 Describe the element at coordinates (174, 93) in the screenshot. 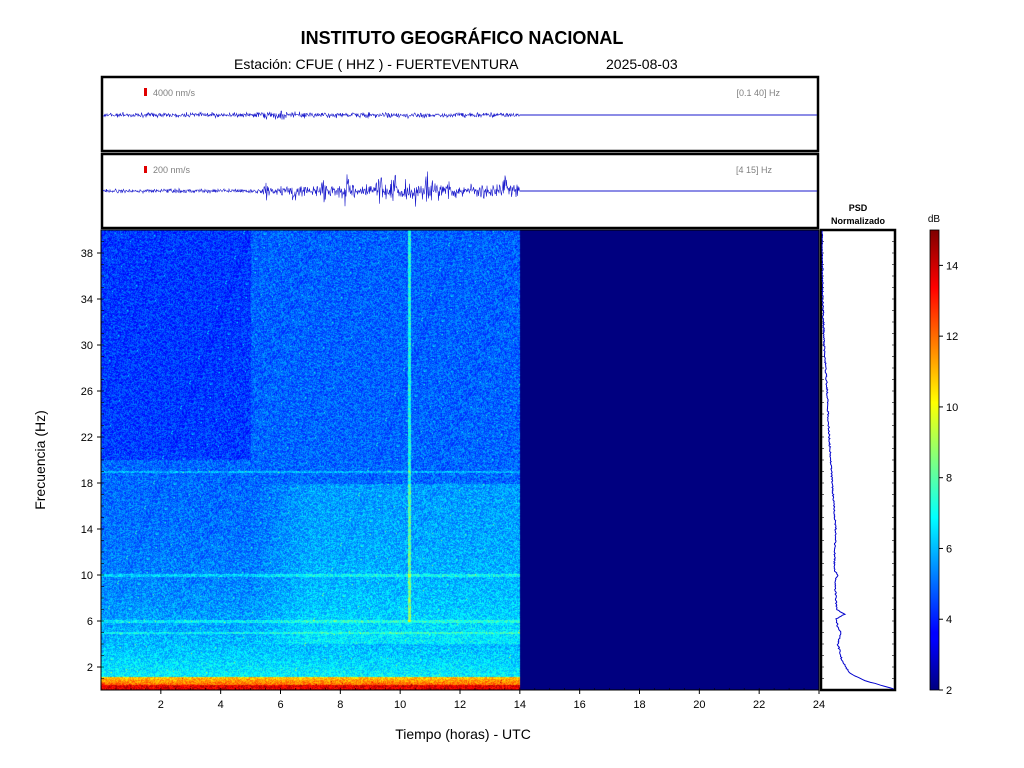

I see `scale-label: 4000 nm/s` at that location.